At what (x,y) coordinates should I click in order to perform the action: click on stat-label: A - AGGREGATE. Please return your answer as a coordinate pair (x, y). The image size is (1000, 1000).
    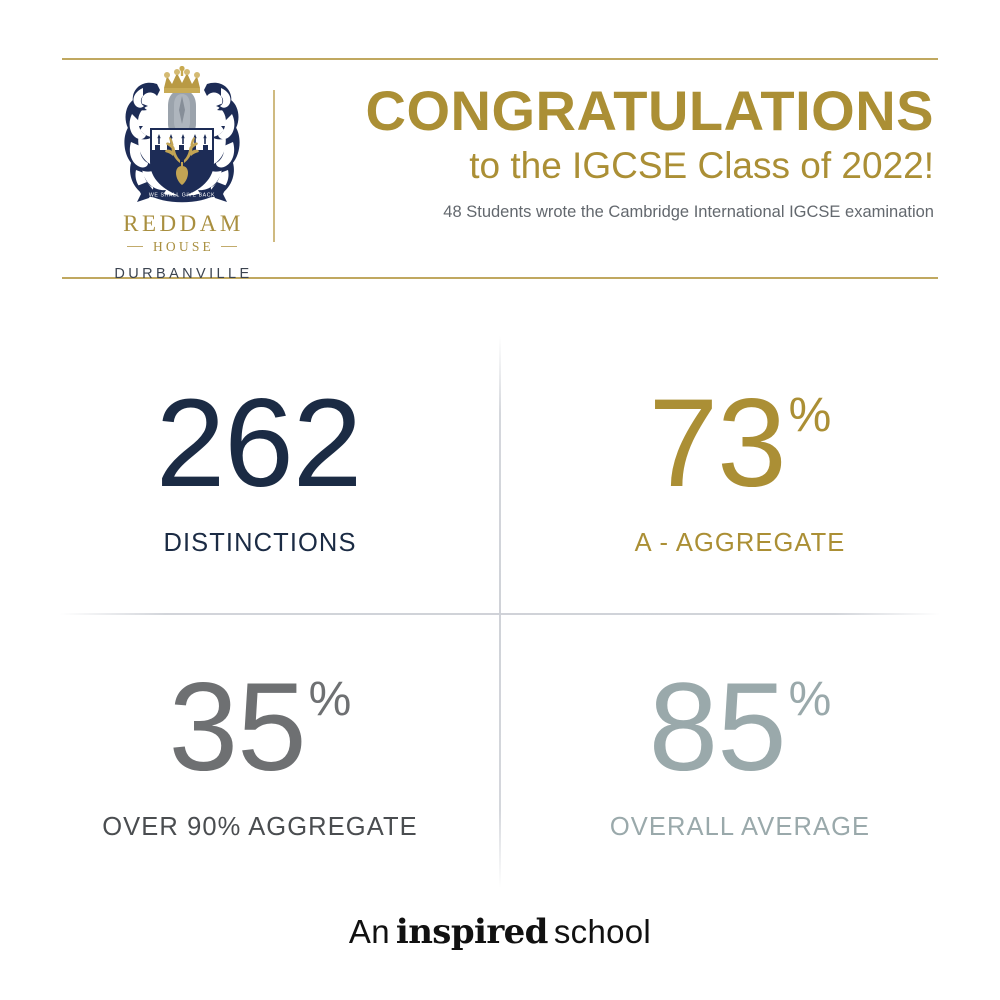
    Looking at the image, I should click on (740, 542).